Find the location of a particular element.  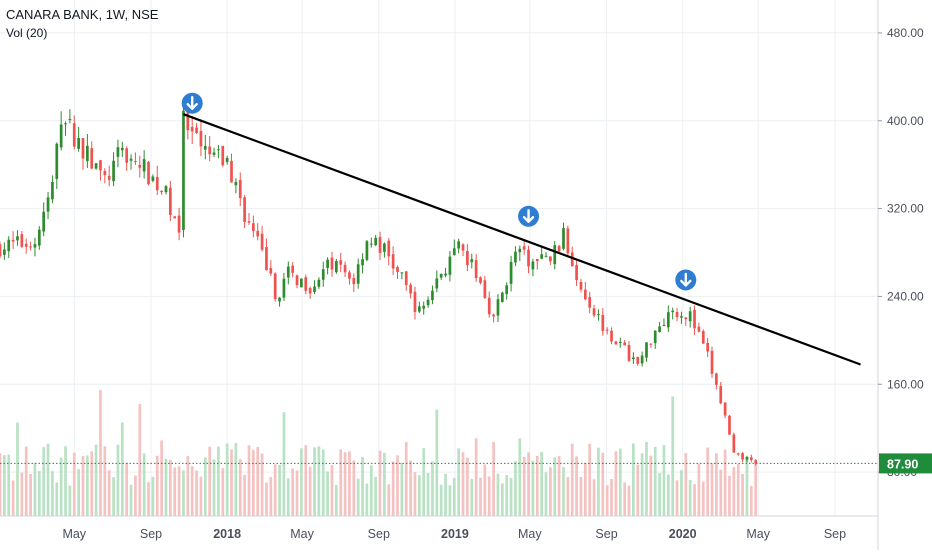

volume-indicator-label: Vol (20) is located at coordinates (27, 33).